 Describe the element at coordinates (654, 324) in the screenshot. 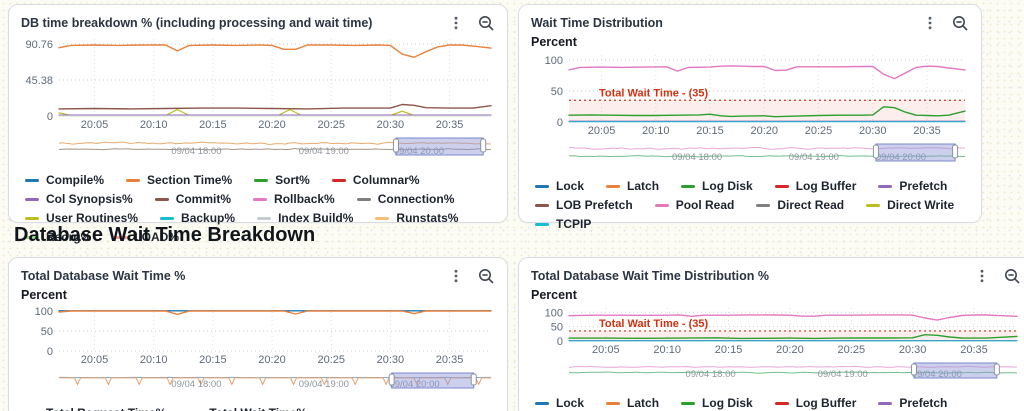

I see `annotation-label: Total Wait Time - (35)` at that location.